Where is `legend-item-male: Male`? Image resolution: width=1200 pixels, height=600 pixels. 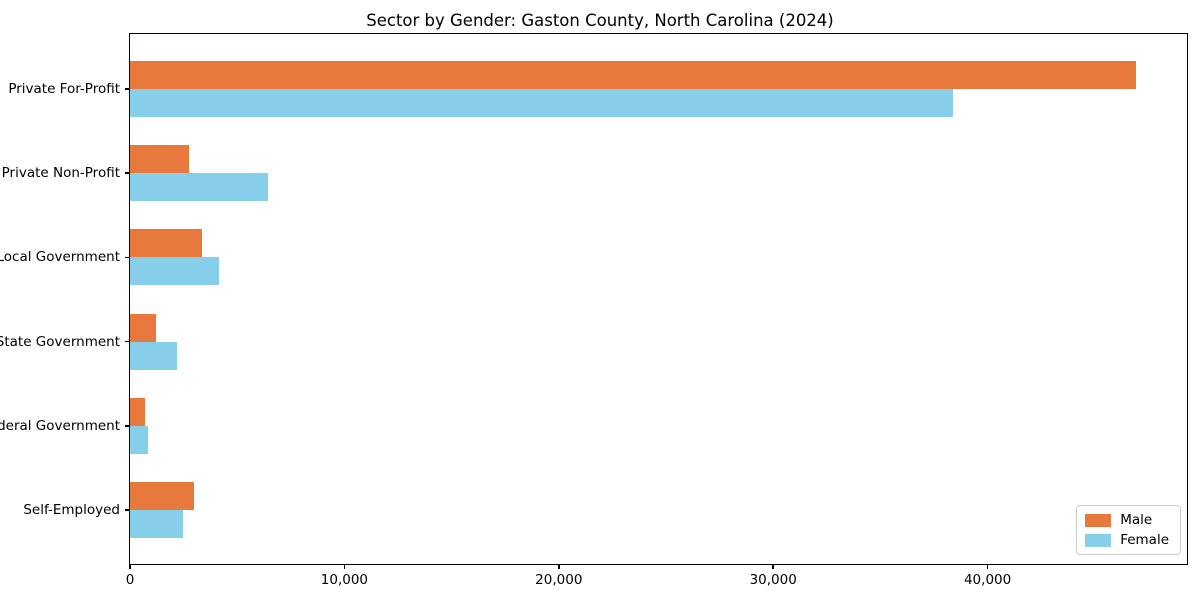 legend-item-male: Male is located at coordinates (1127, 520).